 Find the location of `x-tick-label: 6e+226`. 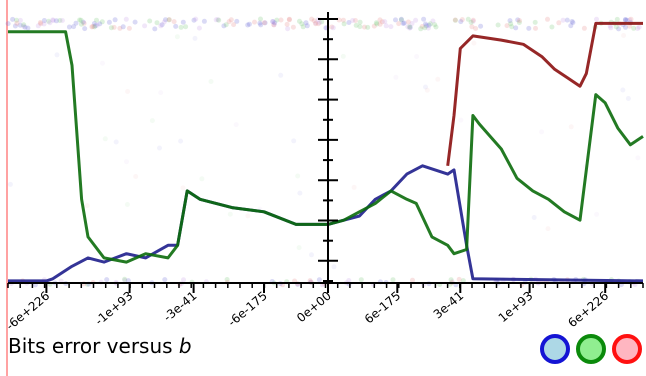

x-tick-label: 6e+226 is located at coordinates (588, 310).